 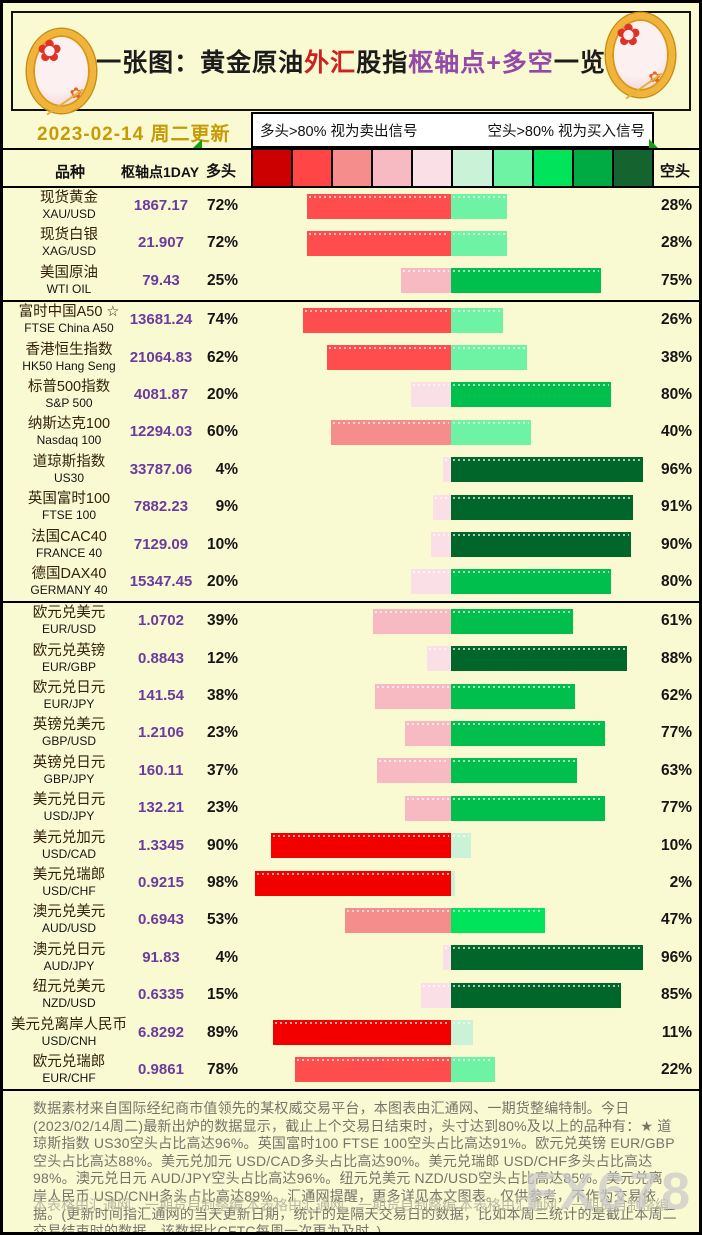 I want to click on column-header-variety: 品种, so click(x=70, y=172).